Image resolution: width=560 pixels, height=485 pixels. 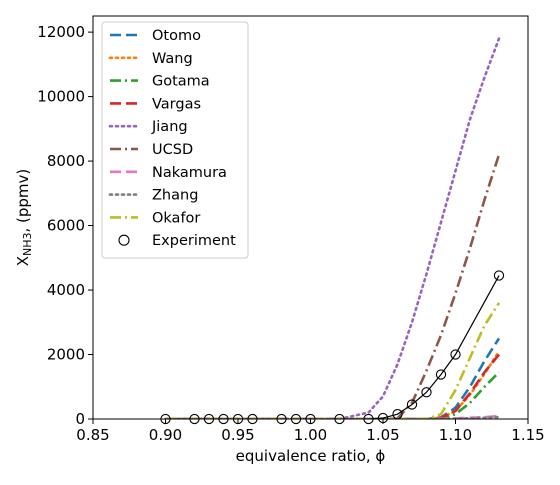 What do you see at coordinates (176, 36) in the screenshot?
I see `legend-label-otomo: Otomo` at bounding box center [176, 36].